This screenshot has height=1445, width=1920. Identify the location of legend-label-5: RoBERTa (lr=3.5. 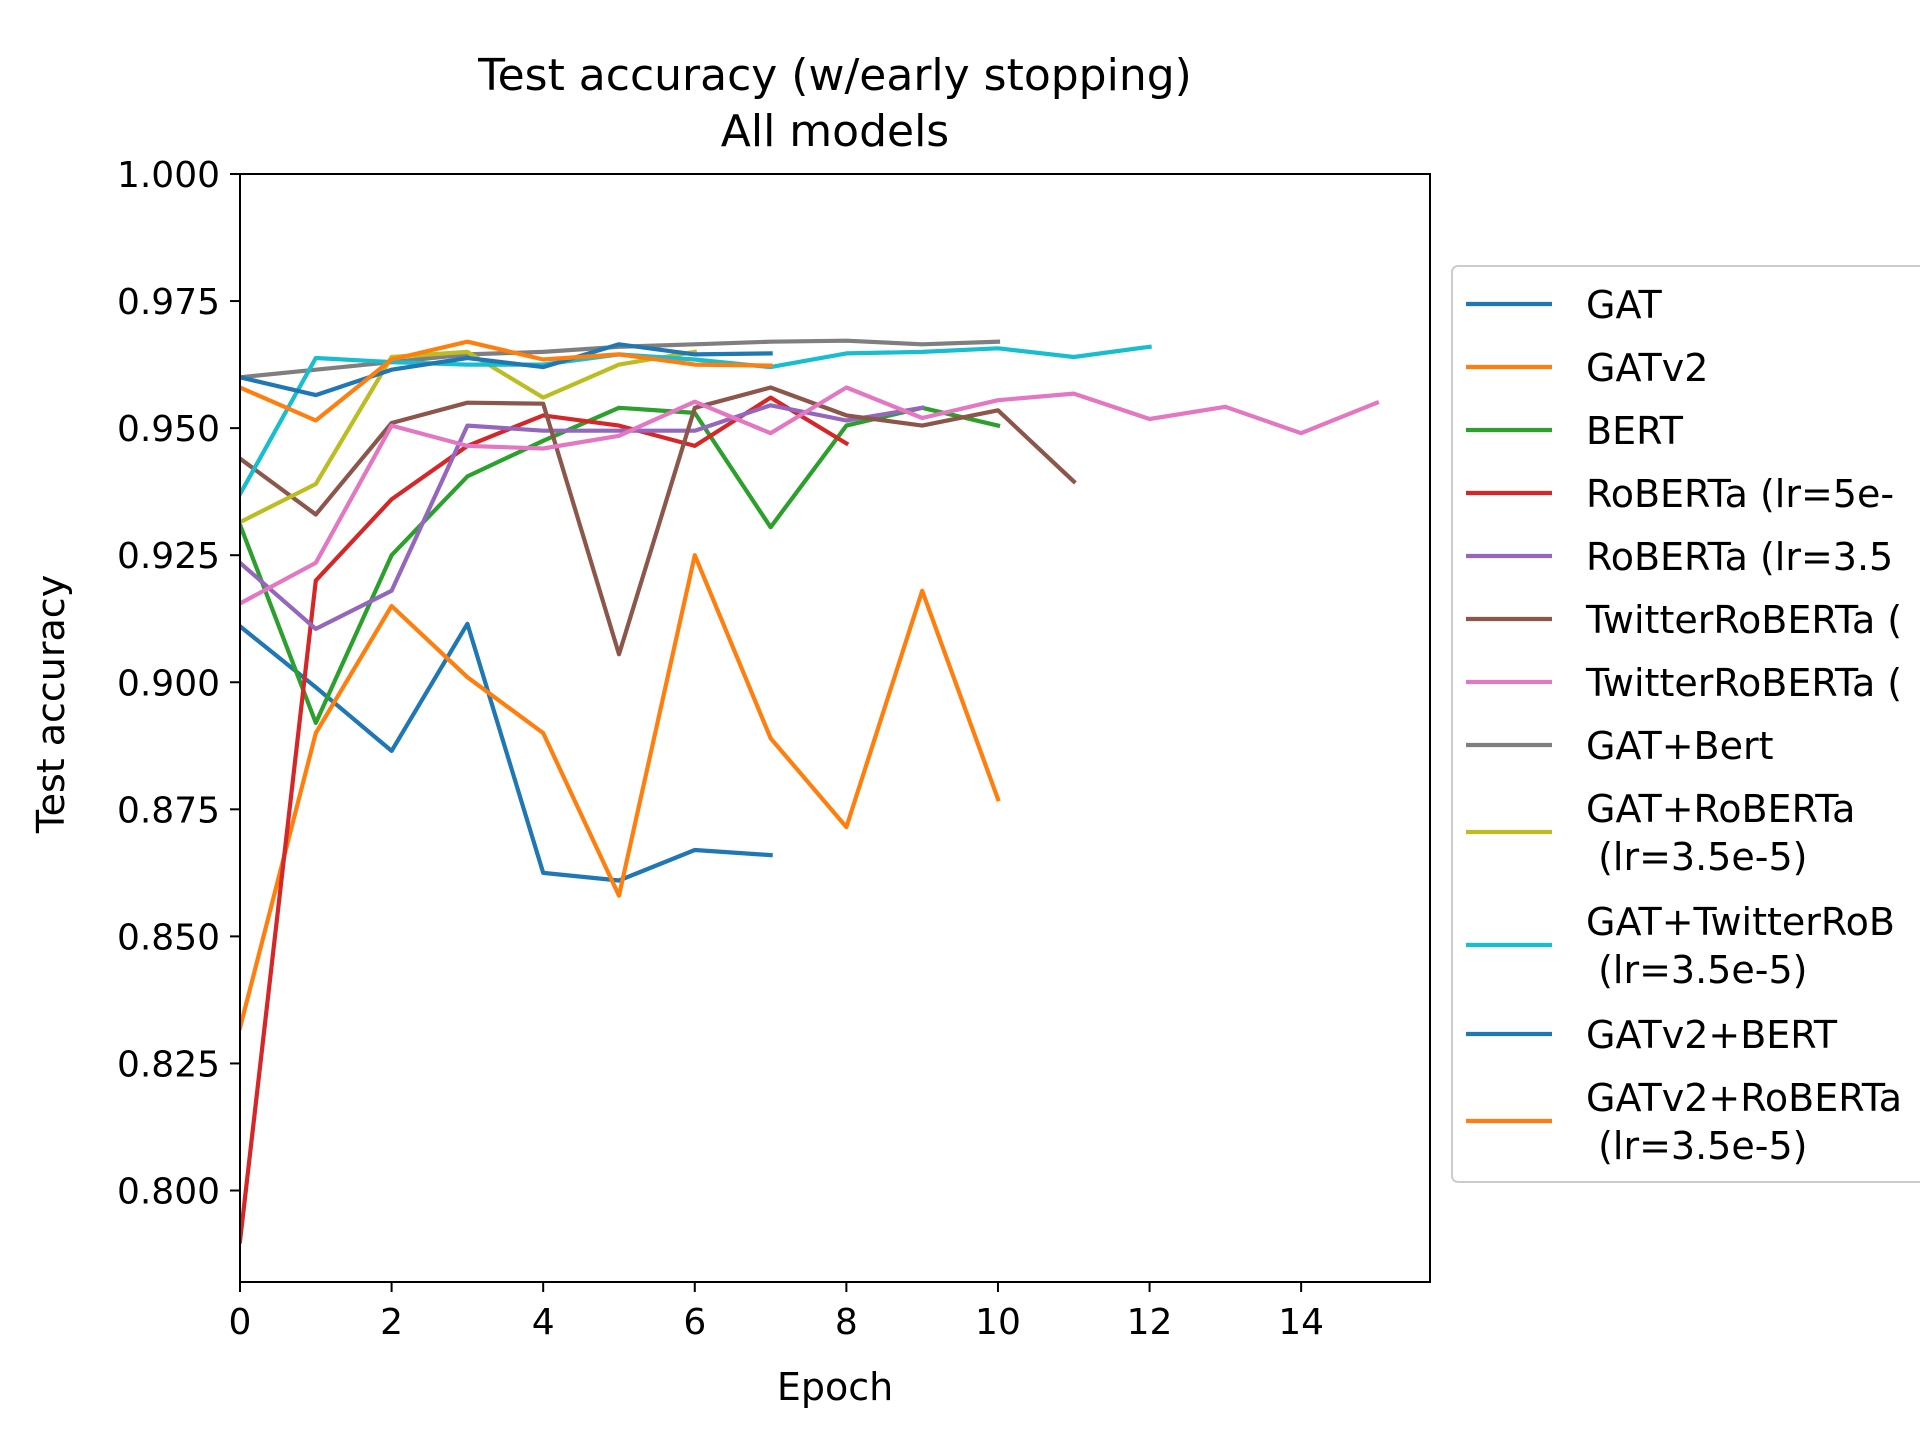
(1739, 557).